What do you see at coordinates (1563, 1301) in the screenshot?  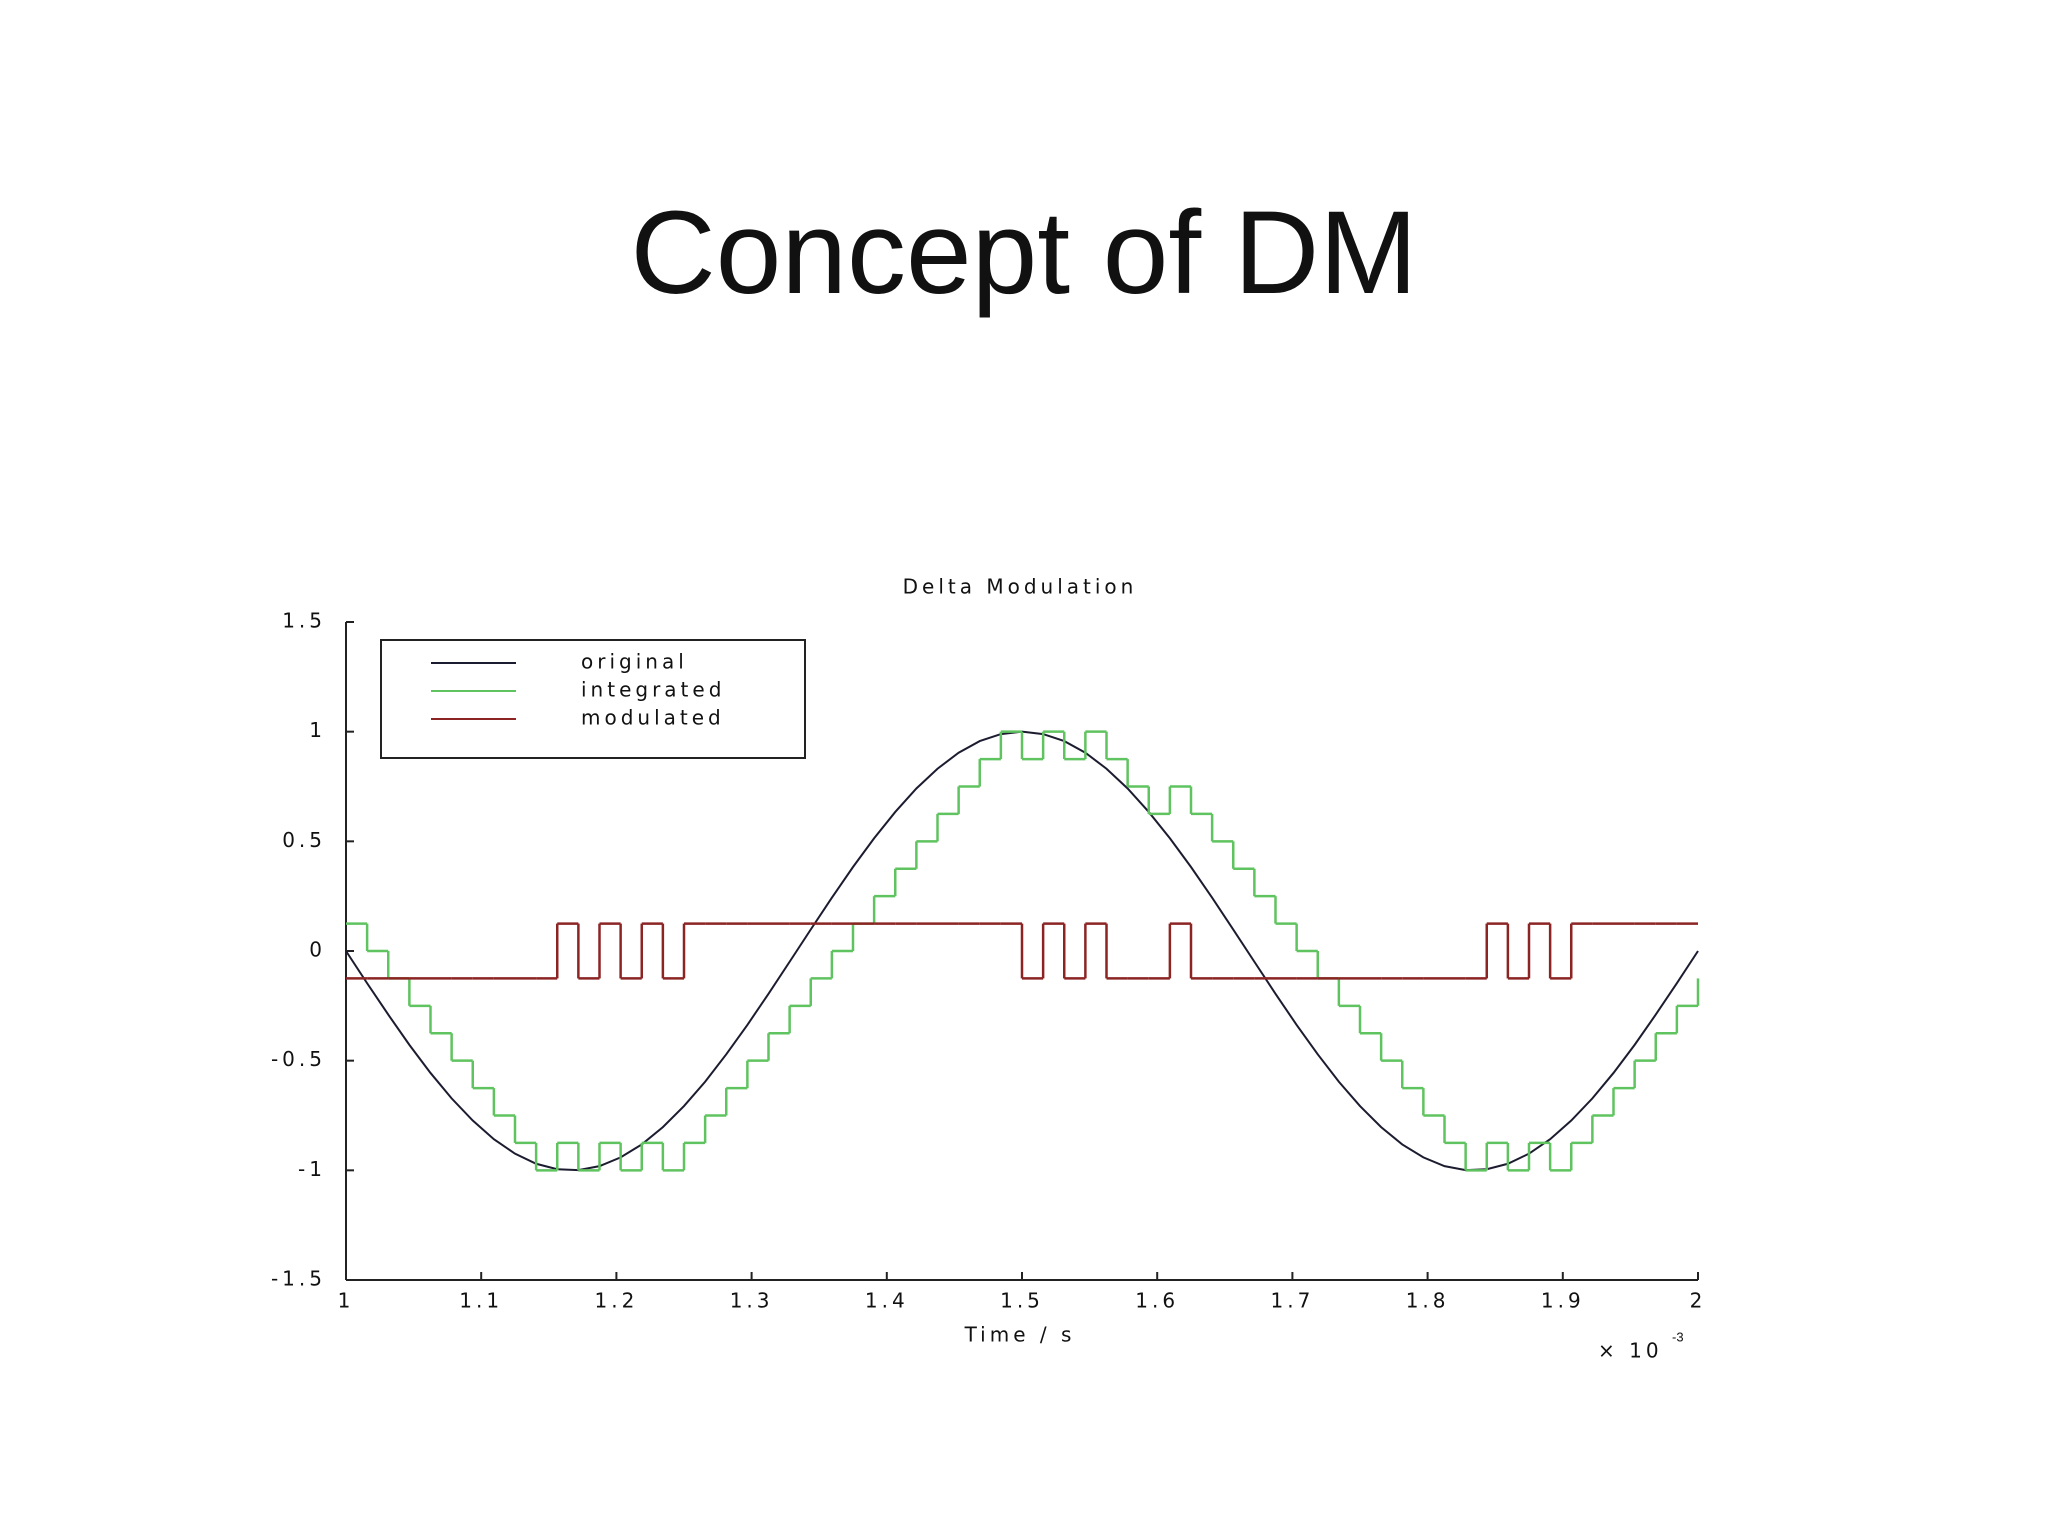 I see `x-tick-label: 1.9` at bounding box center [1563, 1301].